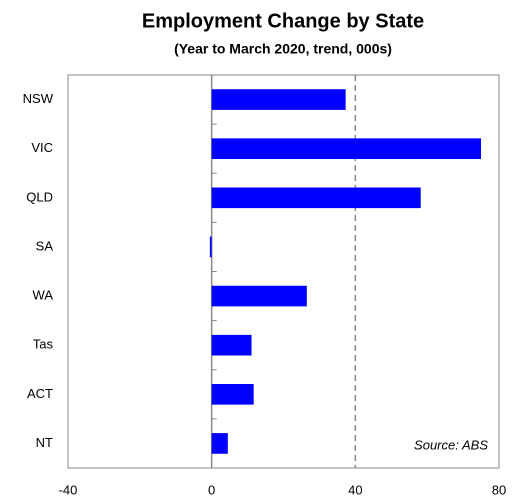  What do you see at coordinates (38, 98) in the screenshot?
I see `y-tick-label: NSW` at bounding box center [38, 98].